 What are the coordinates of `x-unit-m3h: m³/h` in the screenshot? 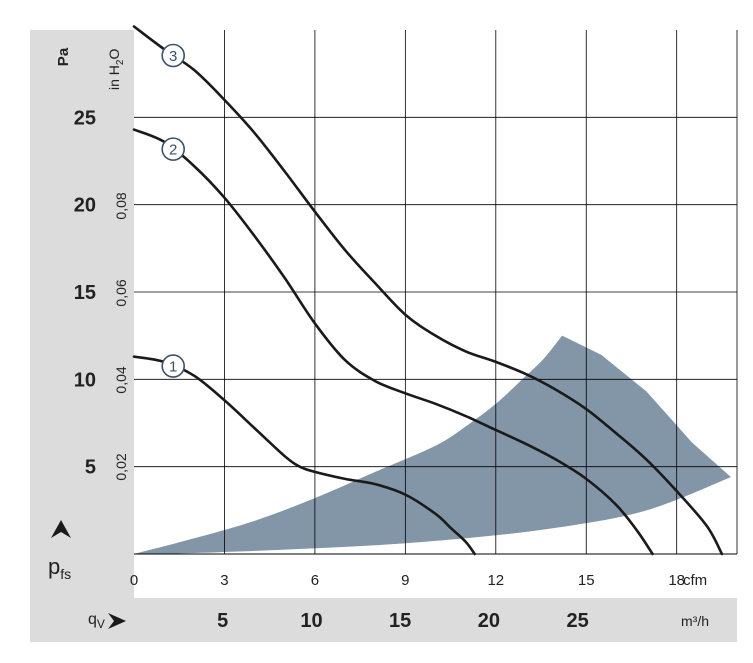 It's located at (695, 621).